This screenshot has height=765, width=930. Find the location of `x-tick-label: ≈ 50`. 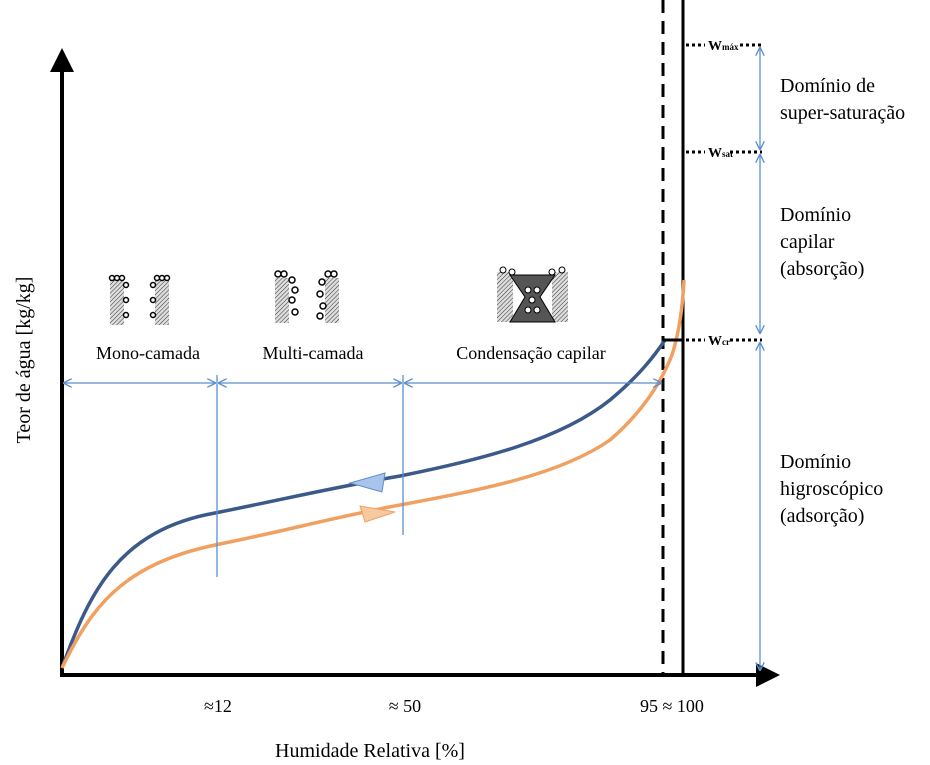

x-tick-label: ≈ 50 is located at coordinates (405, 706).